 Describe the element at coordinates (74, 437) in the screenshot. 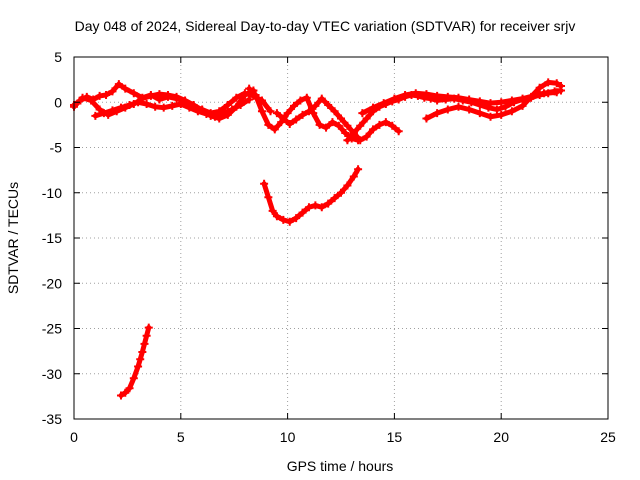

I see `x-tick-label: 0` at that location.